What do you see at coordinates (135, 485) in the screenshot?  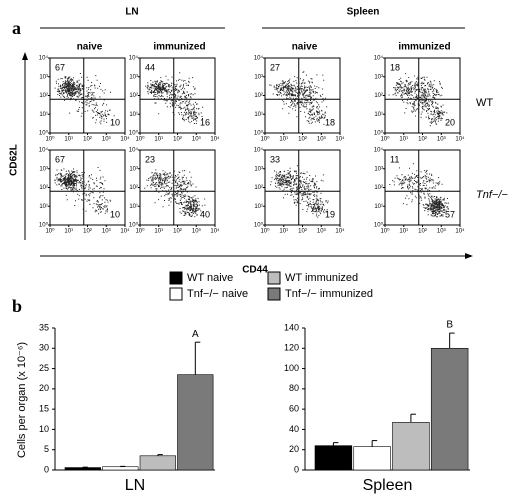 I see `x-axis-label: LN` at bounding box center [135, 485].